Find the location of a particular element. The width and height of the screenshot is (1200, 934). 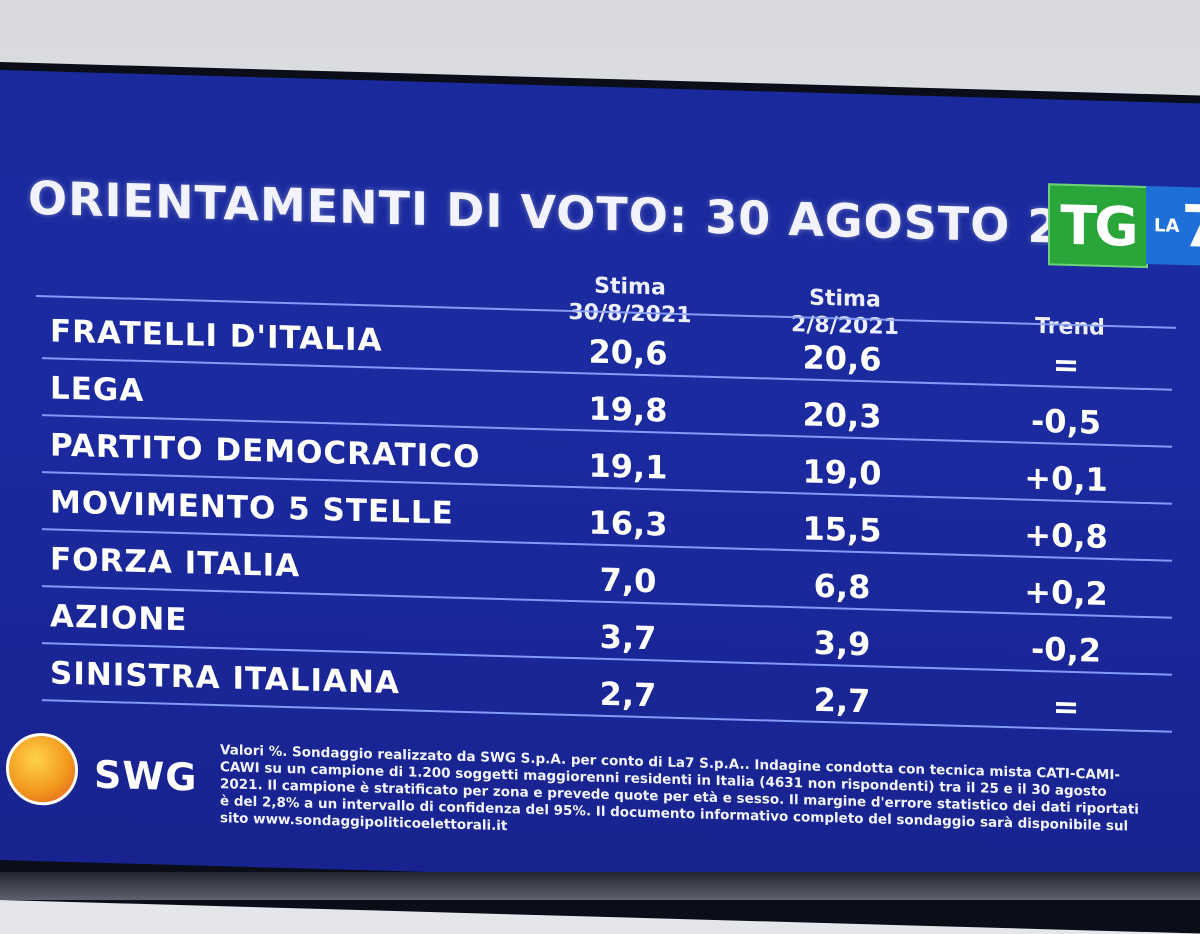

party-name: LEGA is located at coordinates (97, 390).